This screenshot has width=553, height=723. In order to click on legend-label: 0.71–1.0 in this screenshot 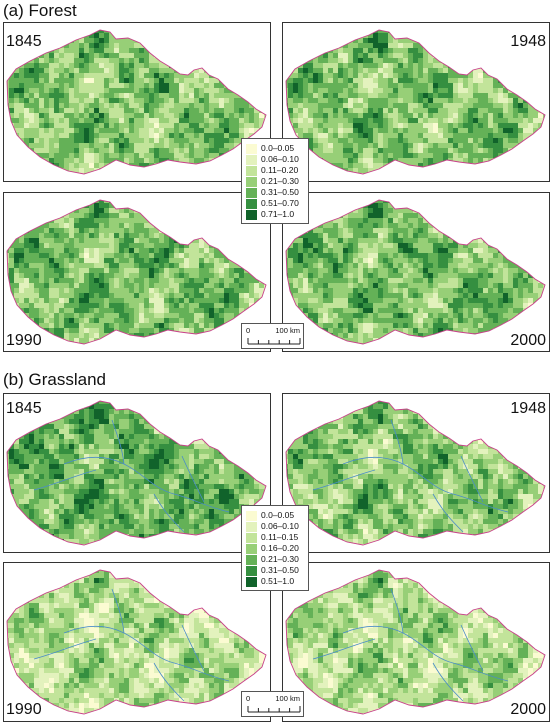, I will do `click(278, 214)`.